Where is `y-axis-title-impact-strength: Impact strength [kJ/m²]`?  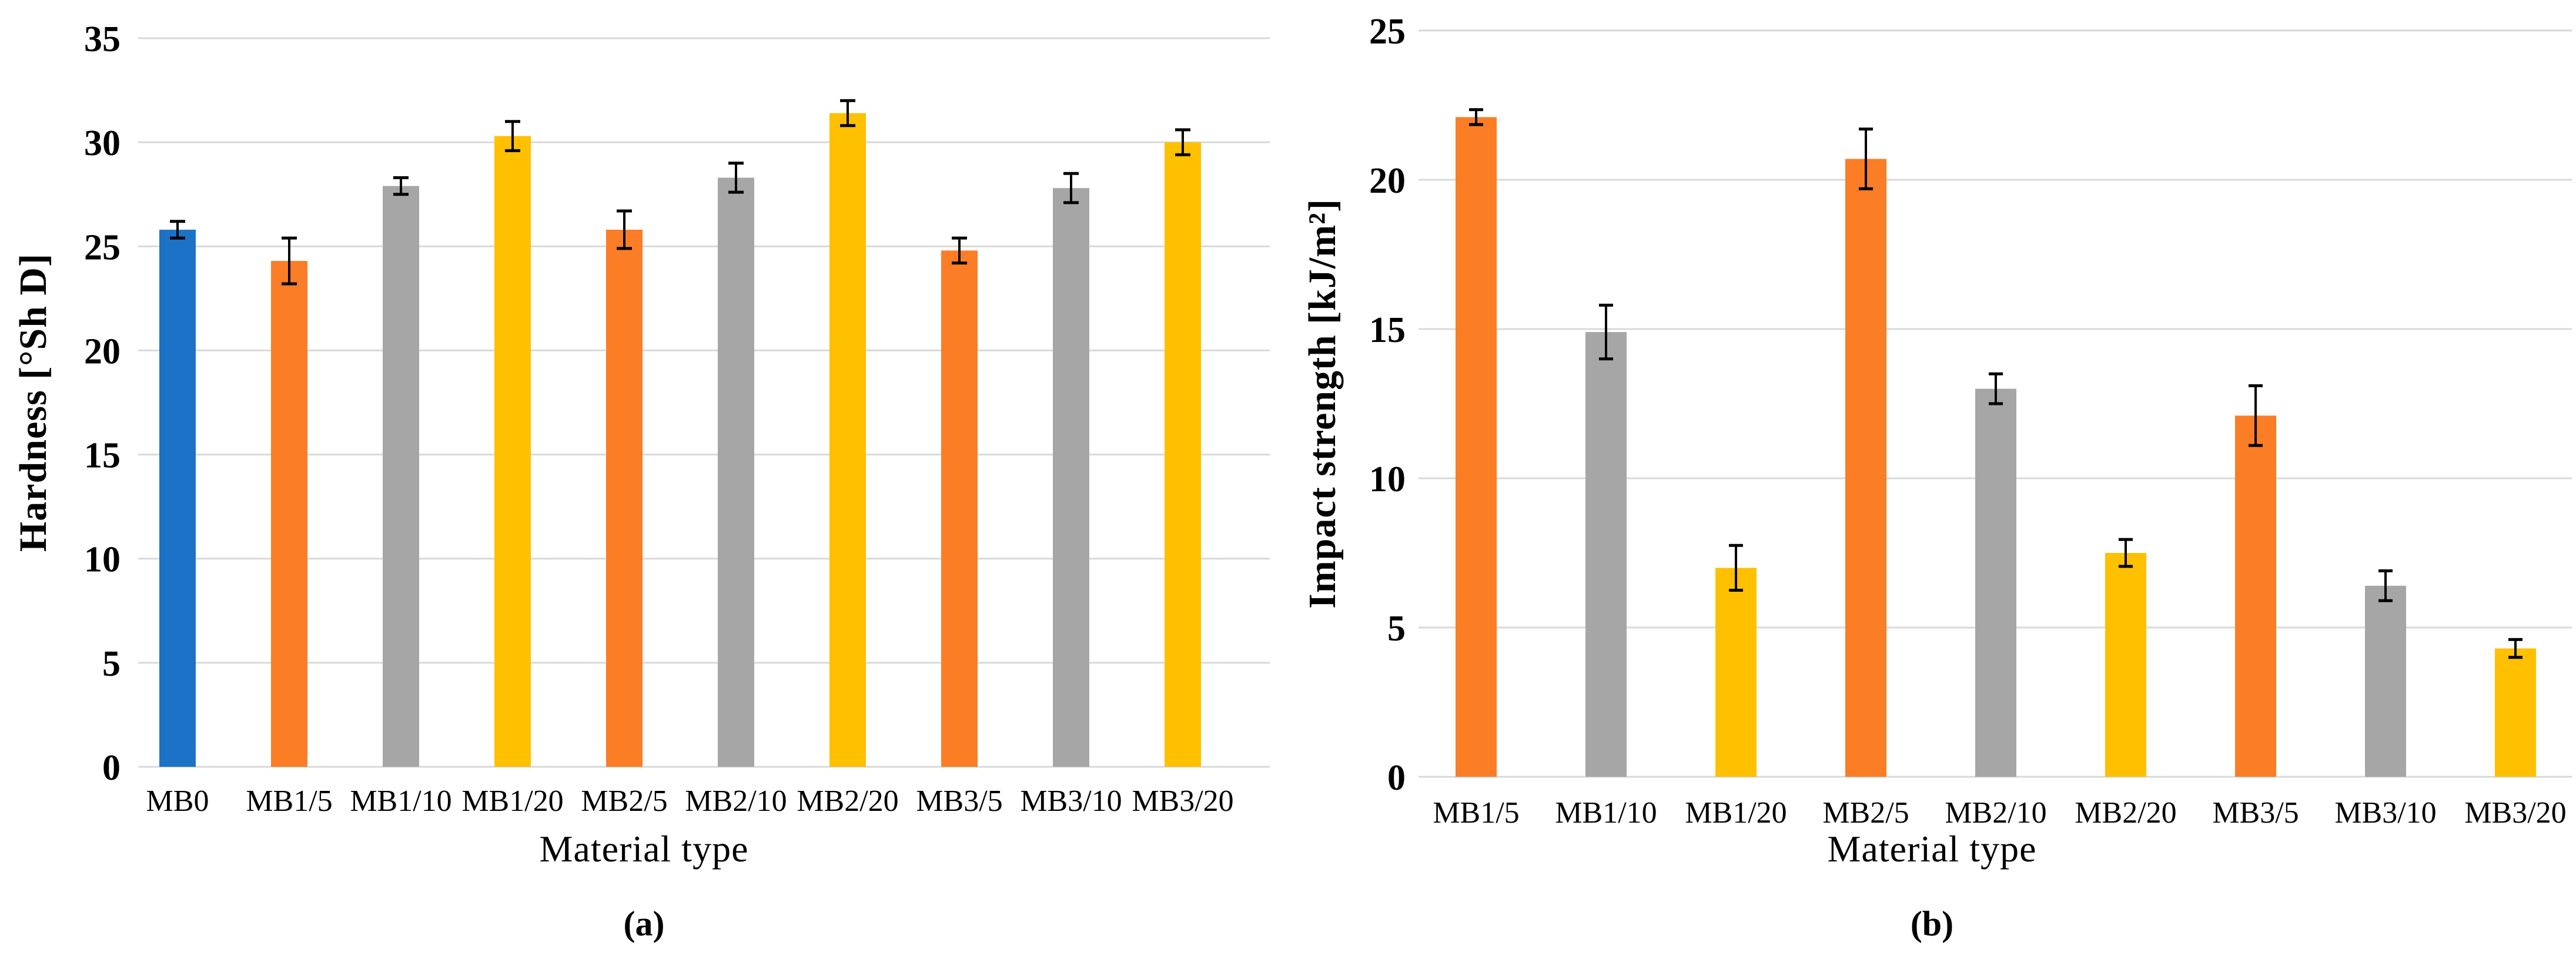 y-axis-title-impact-strength: Impact strength [kJ/m²] is located at coordinates (1322, 404).